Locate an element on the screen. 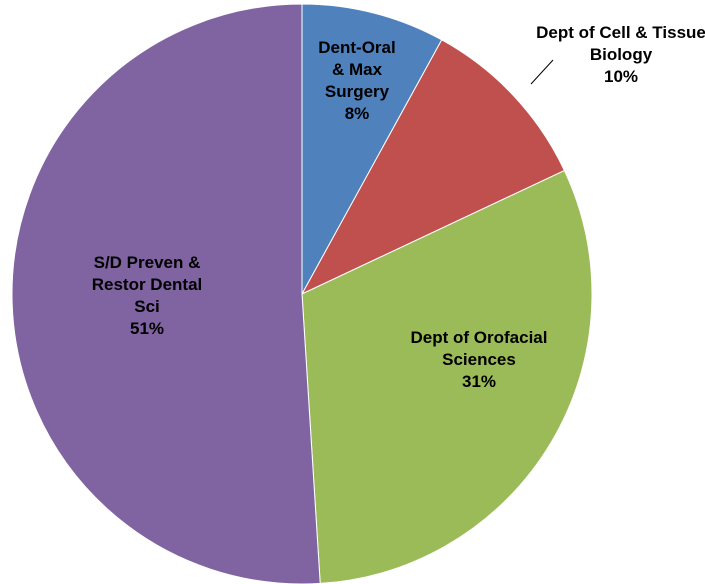 The image size is (705, 584). slice-label: S/D Preven & Restor Dental Sci 51% is located at coordinates (147, 296).